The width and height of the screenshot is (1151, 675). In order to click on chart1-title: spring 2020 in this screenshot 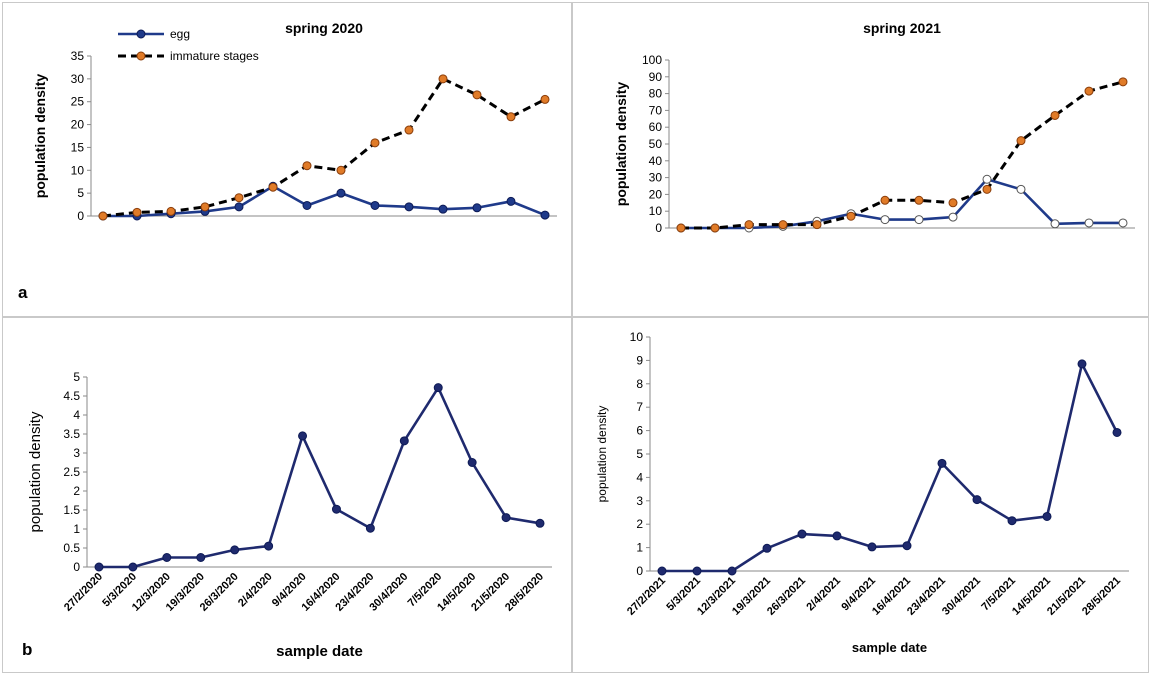, I will do `click(324, 28)`.